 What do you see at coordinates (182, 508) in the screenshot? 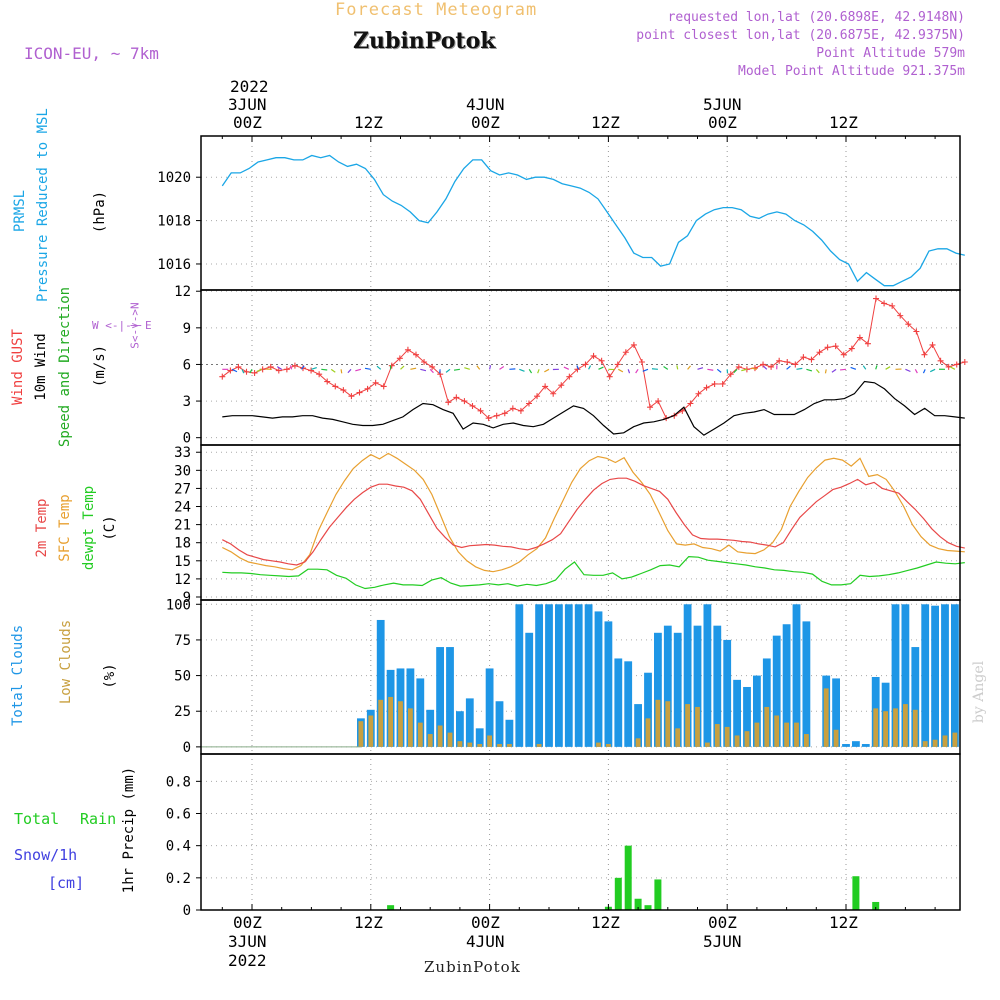
I see `y-tick-label: 24` at bounding box center [182, 508].